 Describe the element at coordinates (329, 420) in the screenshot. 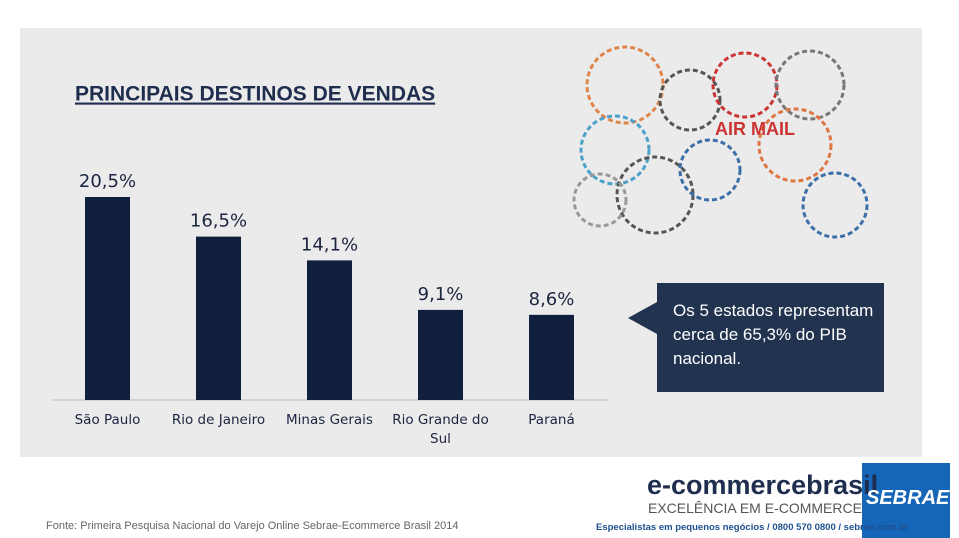

I see `x-tick-label: Minas Gerais` at that location.